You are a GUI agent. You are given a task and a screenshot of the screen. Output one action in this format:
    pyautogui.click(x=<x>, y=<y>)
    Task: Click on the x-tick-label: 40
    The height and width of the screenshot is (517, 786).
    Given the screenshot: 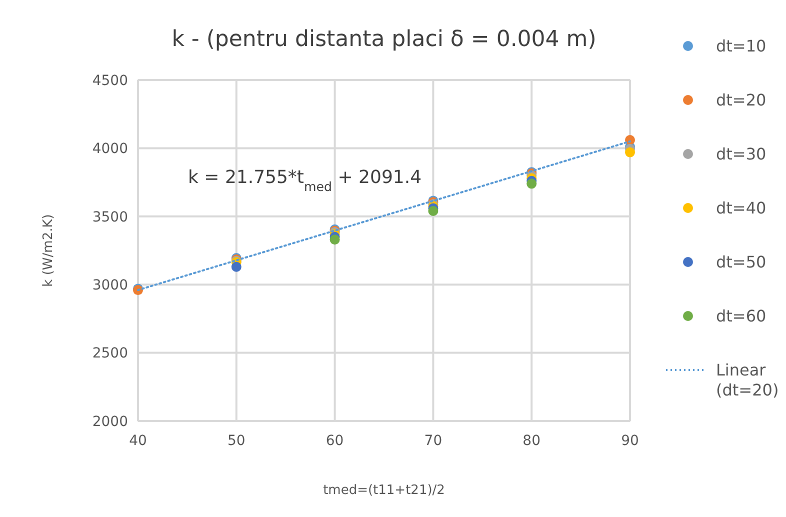 What is the action you would take?
    pyautogui.click(x=138, y=441)
    